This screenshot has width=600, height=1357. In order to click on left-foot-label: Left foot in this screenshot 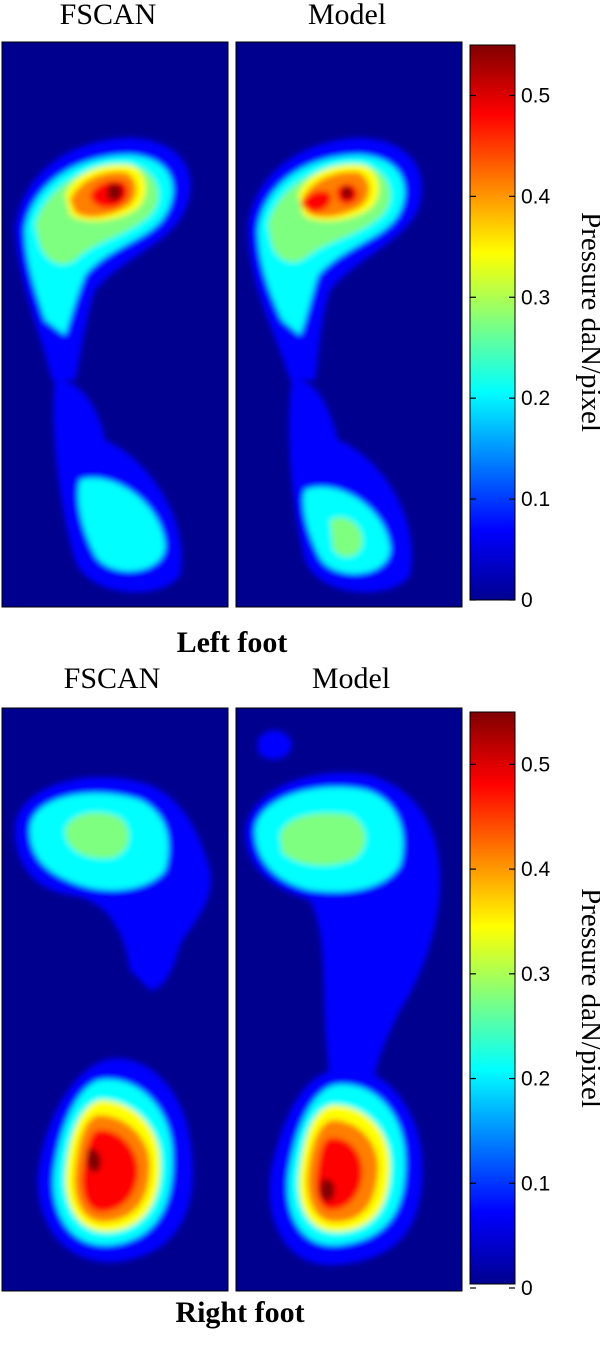, I will do `click(232, 642)`.